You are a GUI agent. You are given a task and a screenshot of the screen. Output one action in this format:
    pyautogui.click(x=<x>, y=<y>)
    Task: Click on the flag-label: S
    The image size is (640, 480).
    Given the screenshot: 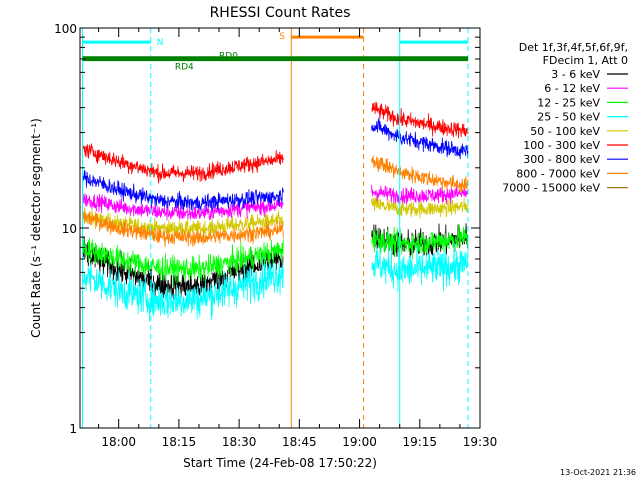 What is the action you would take?
    pyautogui.click(x=282, y=37)
    